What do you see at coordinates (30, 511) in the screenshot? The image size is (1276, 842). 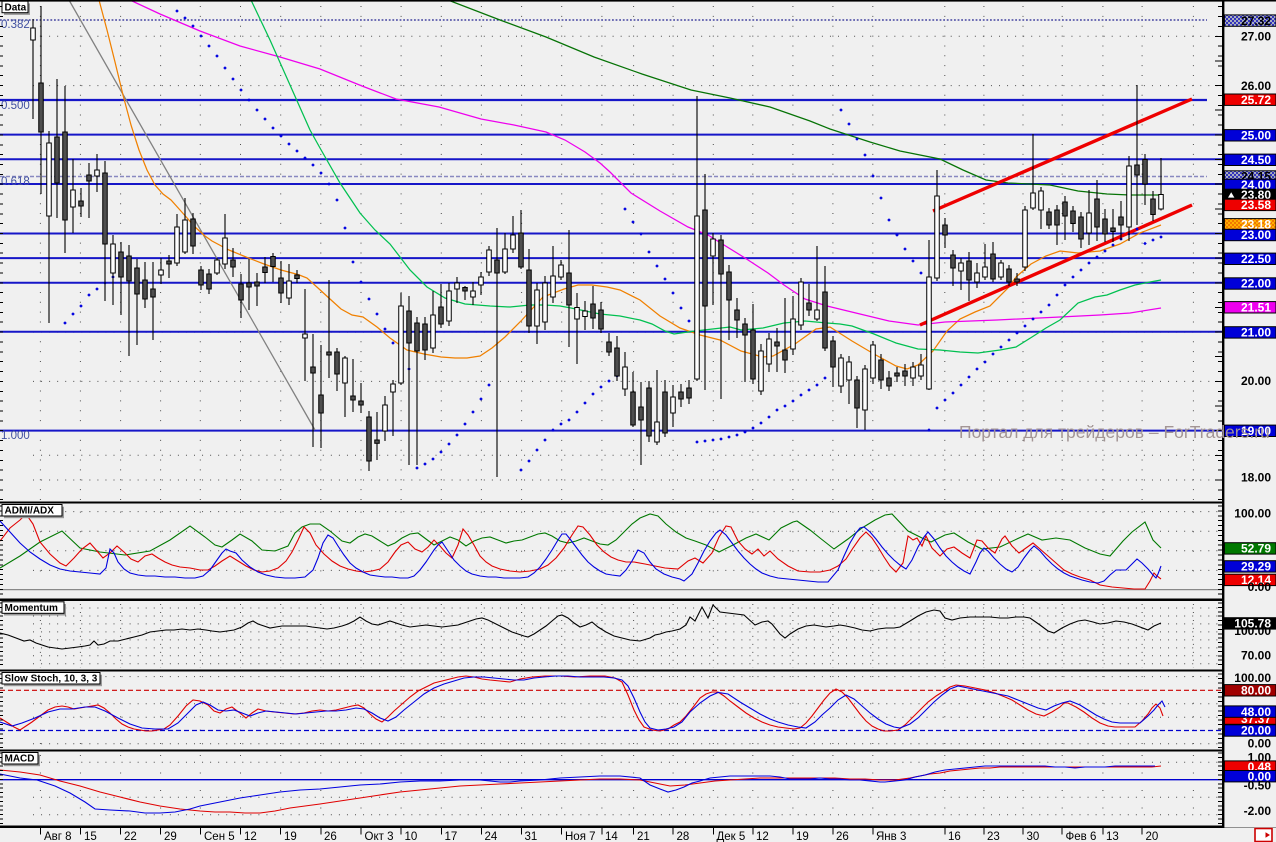 I see `svg-text: ADMI/ADX` at bounding box center [30, 511].